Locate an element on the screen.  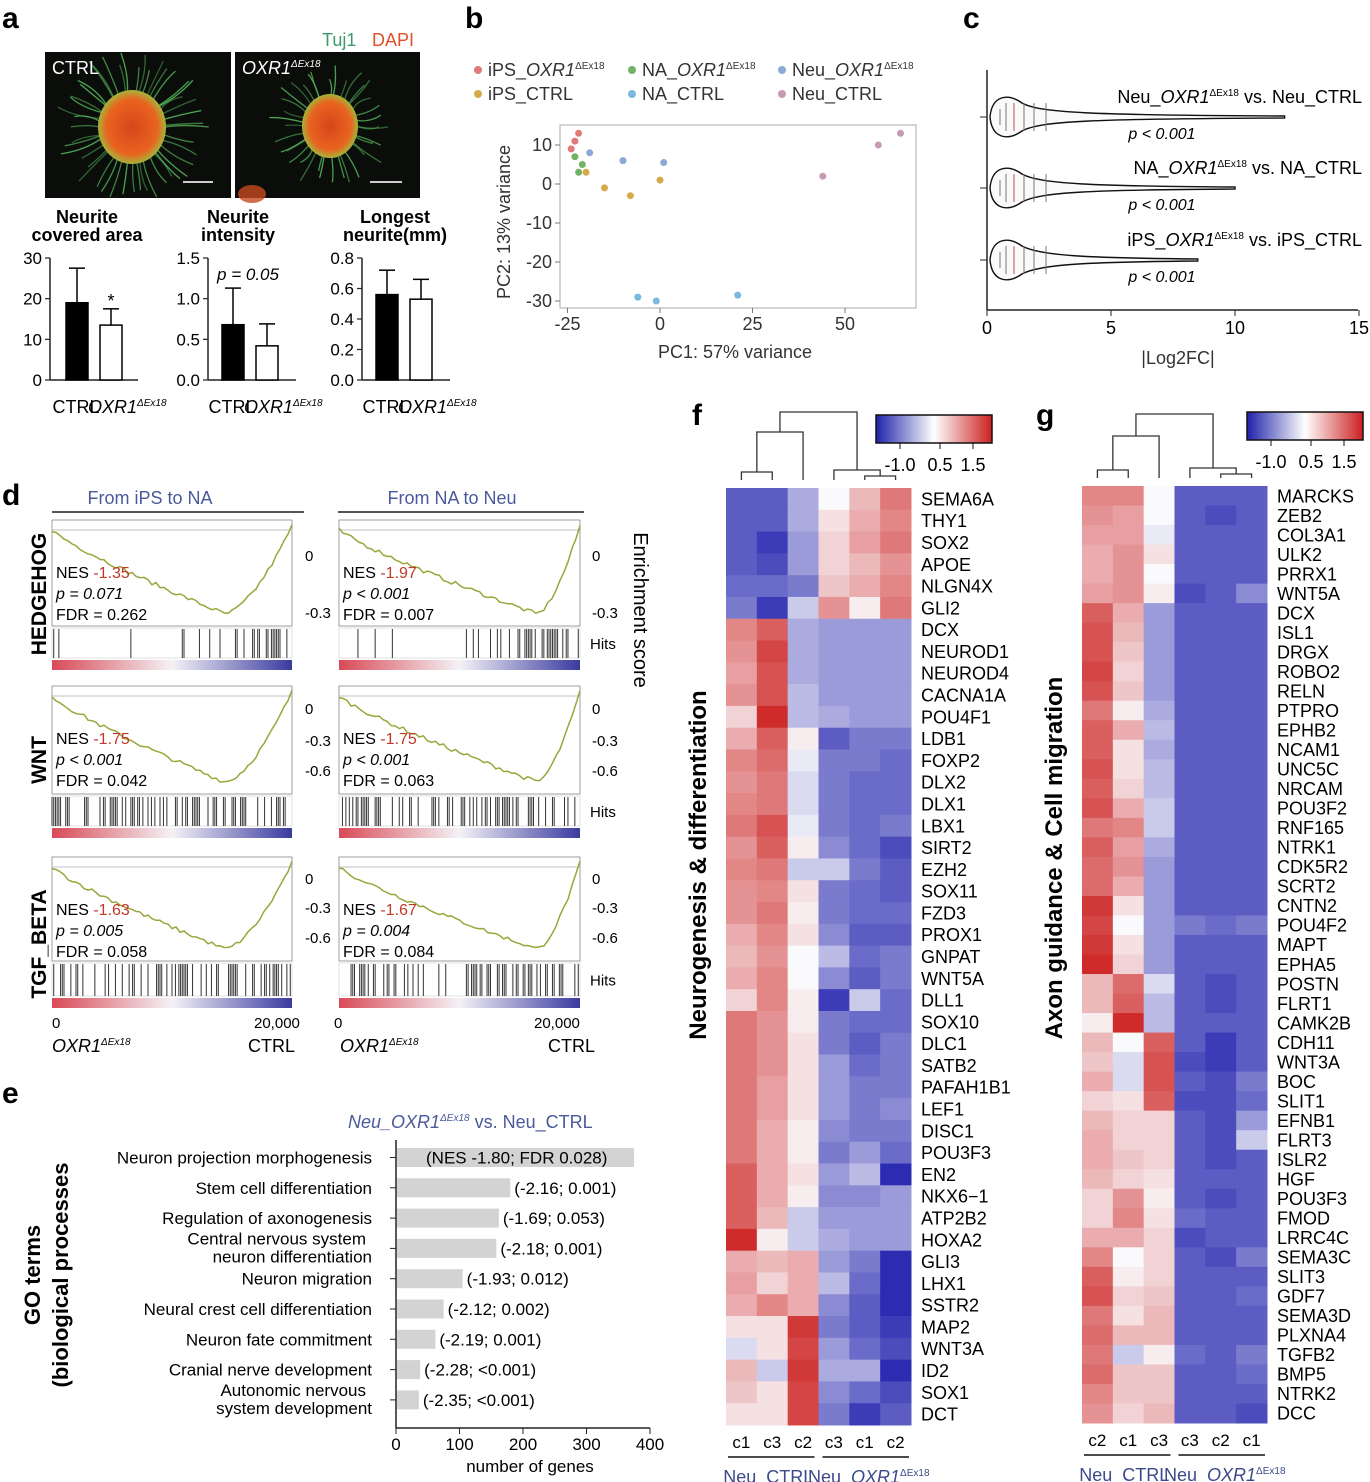
nes-value: -1.67 is located at coordinates (398, 910).